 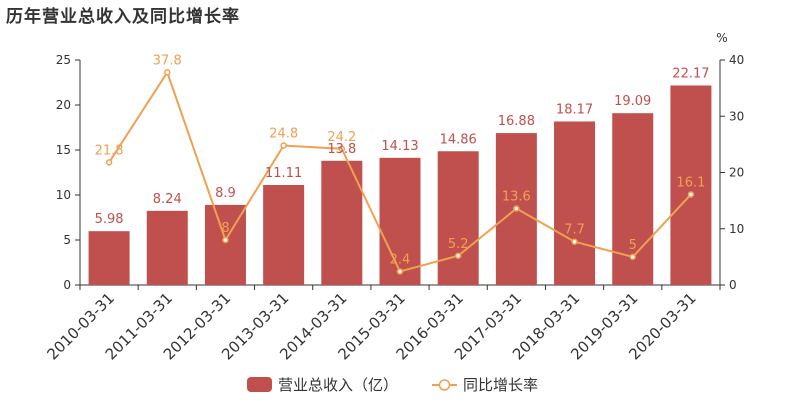 What do you see at coordinates (574, 230) in the screenshot?
I see `line-value-label: 7.7` at bounding box center [574, 230].